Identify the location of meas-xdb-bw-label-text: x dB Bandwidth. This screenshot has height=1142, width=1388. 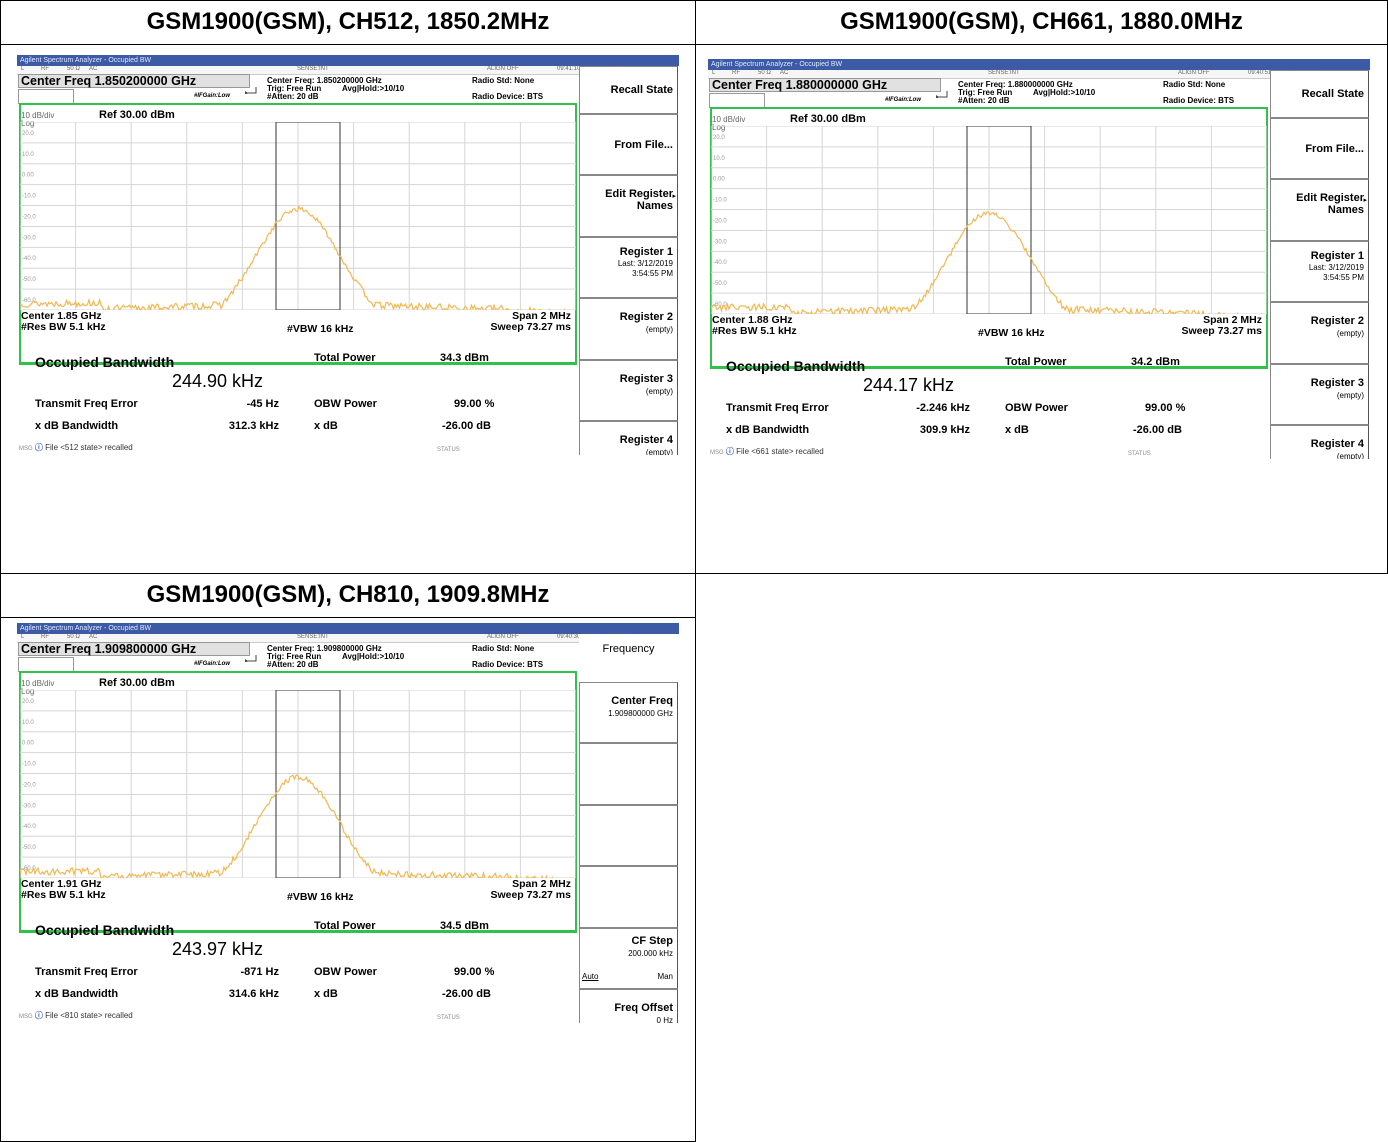
(77, 994).